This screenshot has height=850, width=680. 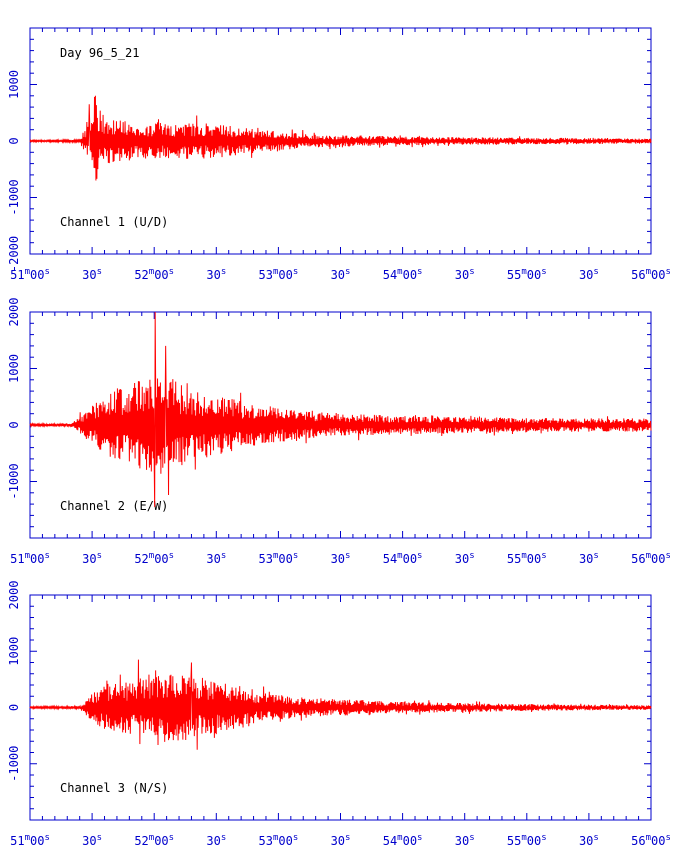 What do you see at coordinates (14, 254) in the screenshot?
I see `y-tick-label: -2000` at bounding box center [14, 254].